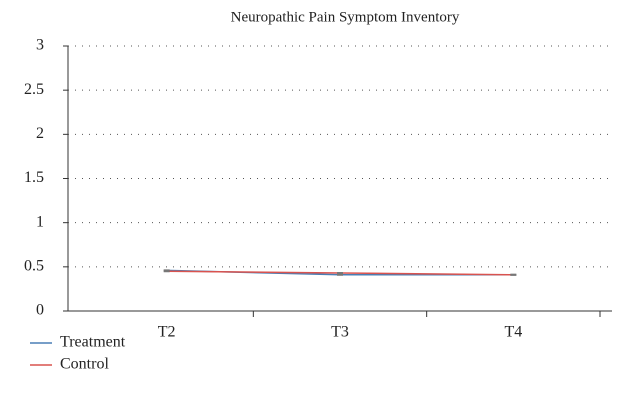 The image size is (629, 409). I want to click on y-tick-label: 2.5, so click(34, 89).